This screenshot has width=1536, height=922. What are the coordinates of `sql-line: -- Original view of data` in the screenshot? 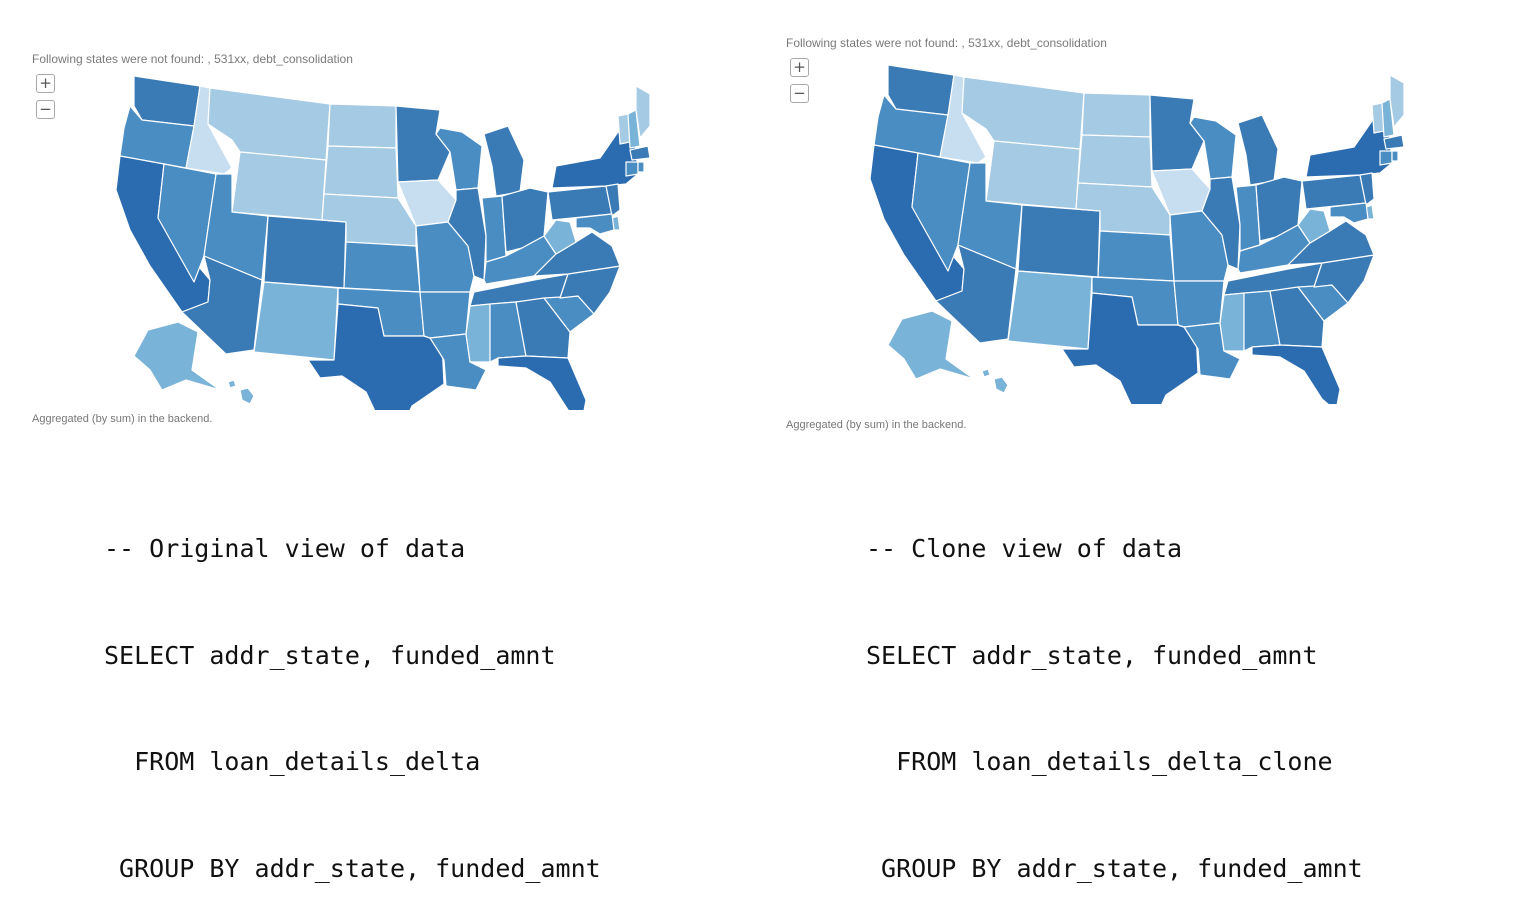 It's located at (285, 548).